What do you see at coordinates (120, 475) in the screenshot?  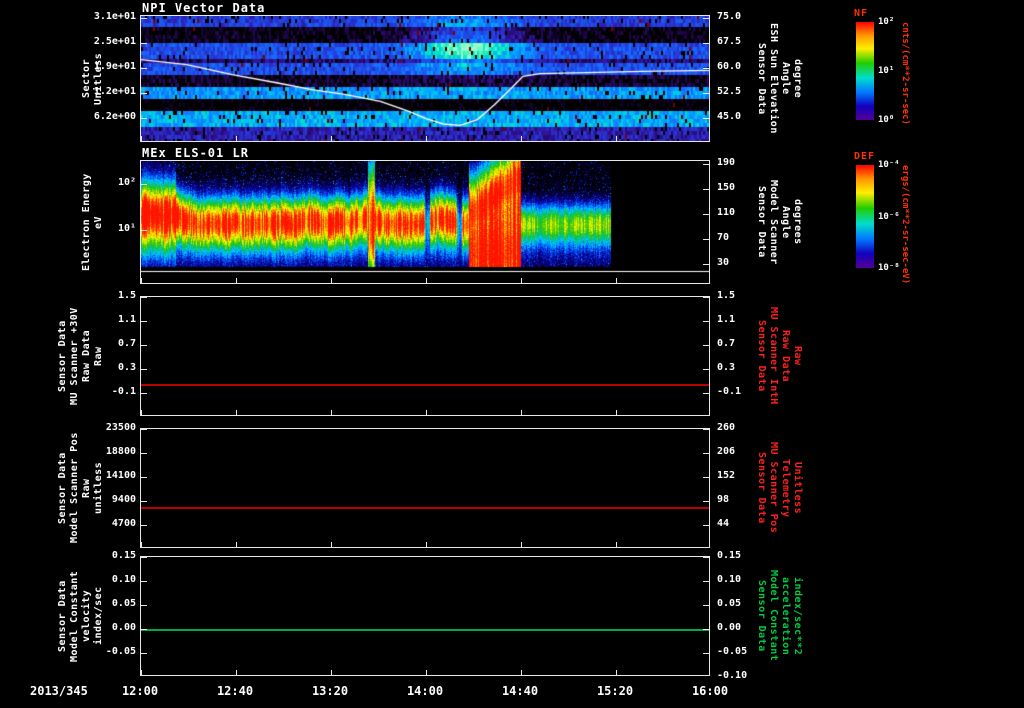 I see `y-tick-label: 14100` at bounding box center [120, 475].